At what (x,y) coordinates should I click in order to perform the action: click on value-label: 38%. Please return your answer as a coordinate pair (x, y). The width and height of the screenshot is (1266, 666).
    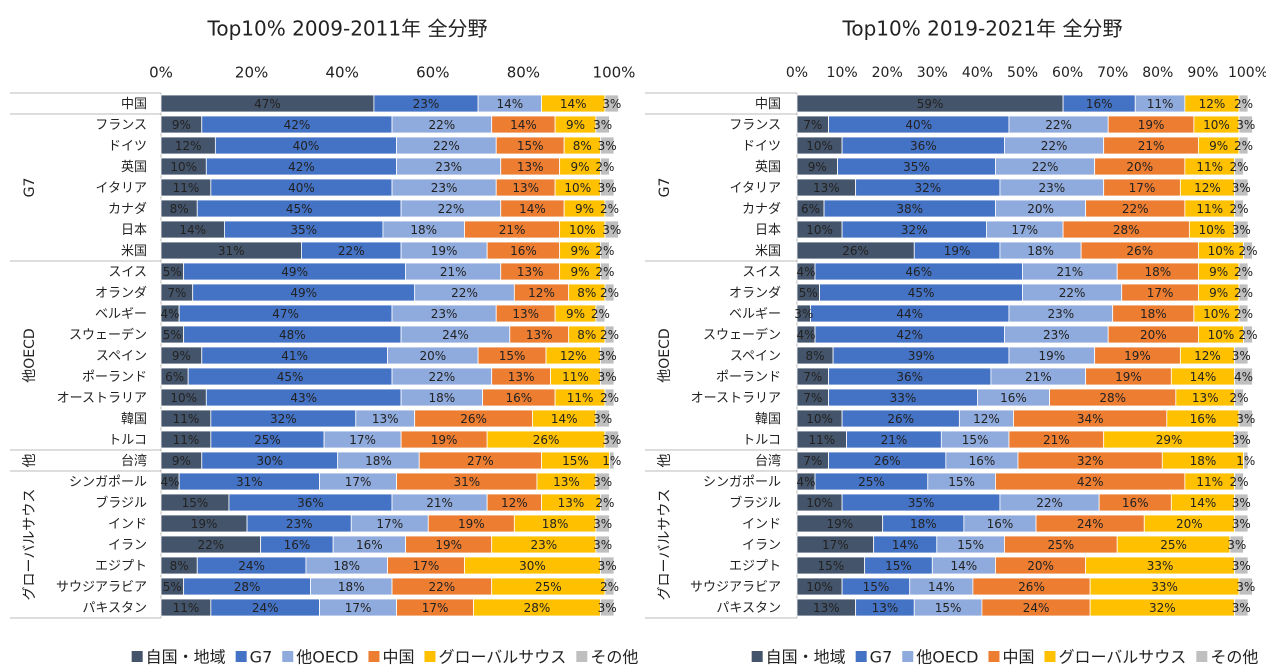
    Looking at the image, I should click on (909, 209).